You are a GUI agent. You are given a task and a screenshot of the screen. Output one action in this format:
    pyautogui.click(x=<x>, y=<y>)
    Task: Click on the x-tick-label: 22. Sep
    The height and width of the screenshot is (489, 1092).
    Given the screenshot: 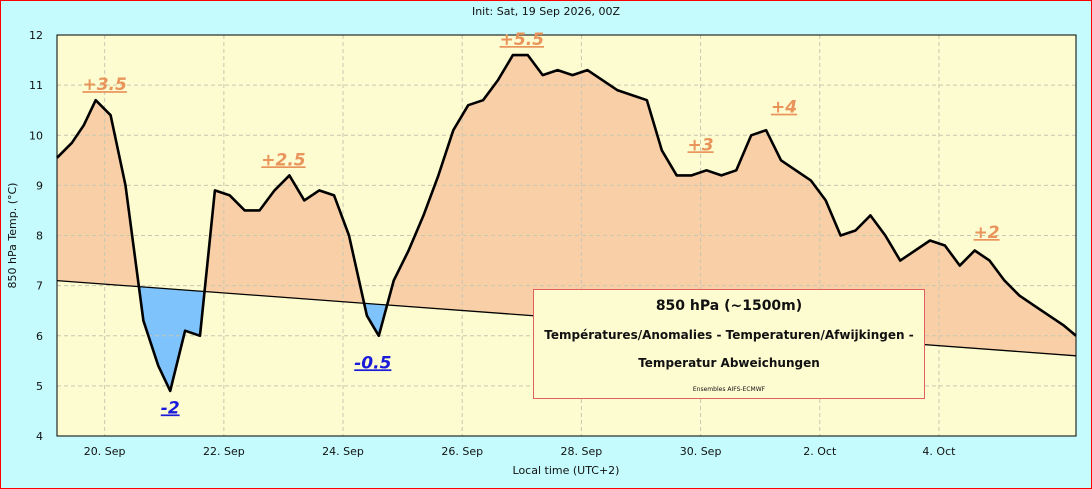 What is the action you would take?
    pyautogui.click(x=224, y=451)
    